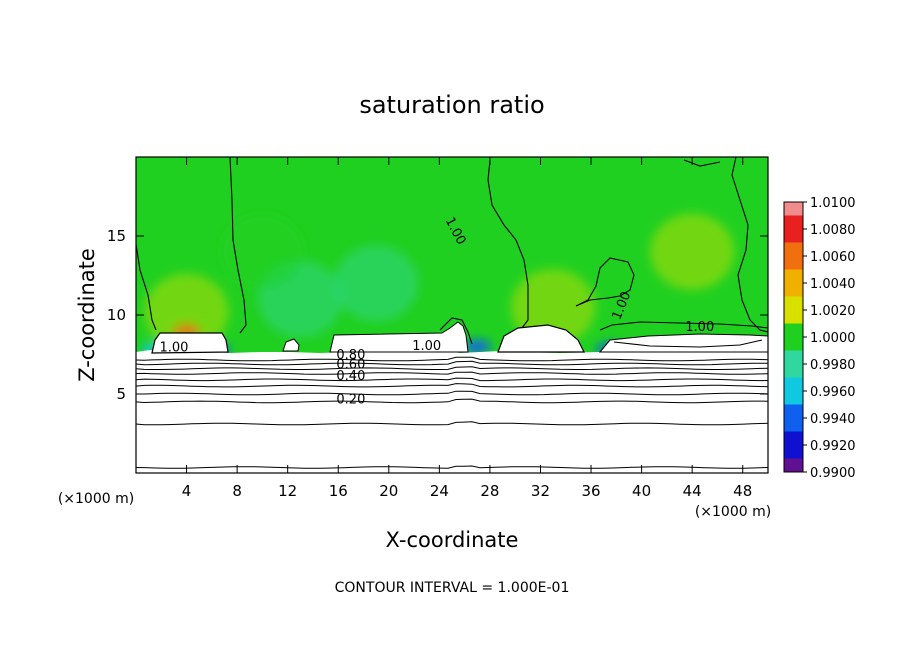 Image resolution: width=904 pixels, height=654 pixels. Describe the element at coordinates (350, 376) in the screenshot. I see `contour-label: 0.40` at that location.